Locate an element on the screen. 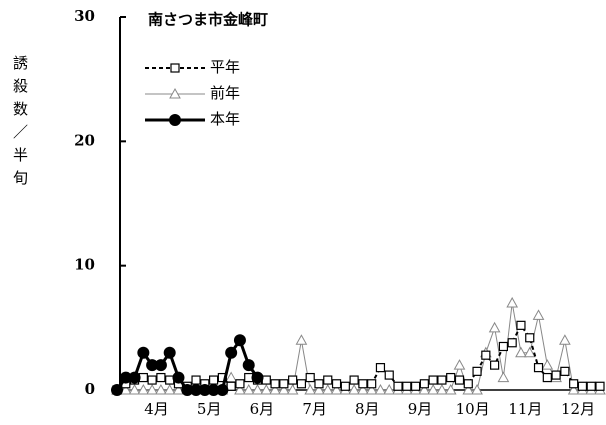 This screenshot has width=606, height=425. legend-label: 前年 is located at coordinates (225, 93).